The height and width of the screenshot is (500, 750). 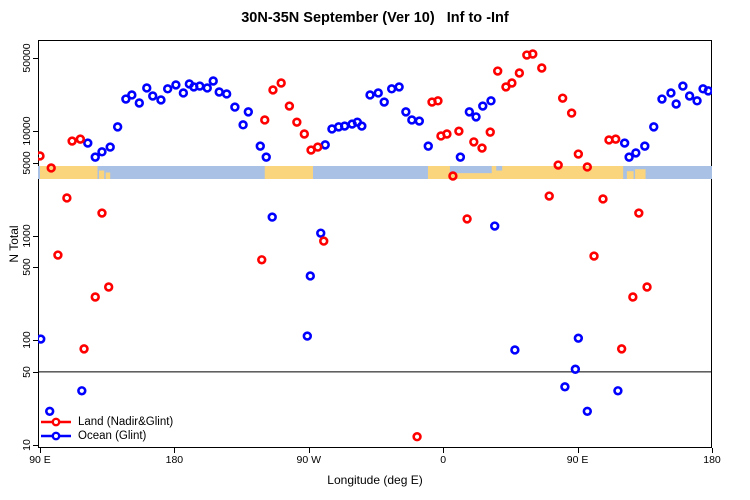 What do you see at coordinates (27, 163) in the screenshot?
I see `y-tick-label: 5000` at bounding box center [27, 163].